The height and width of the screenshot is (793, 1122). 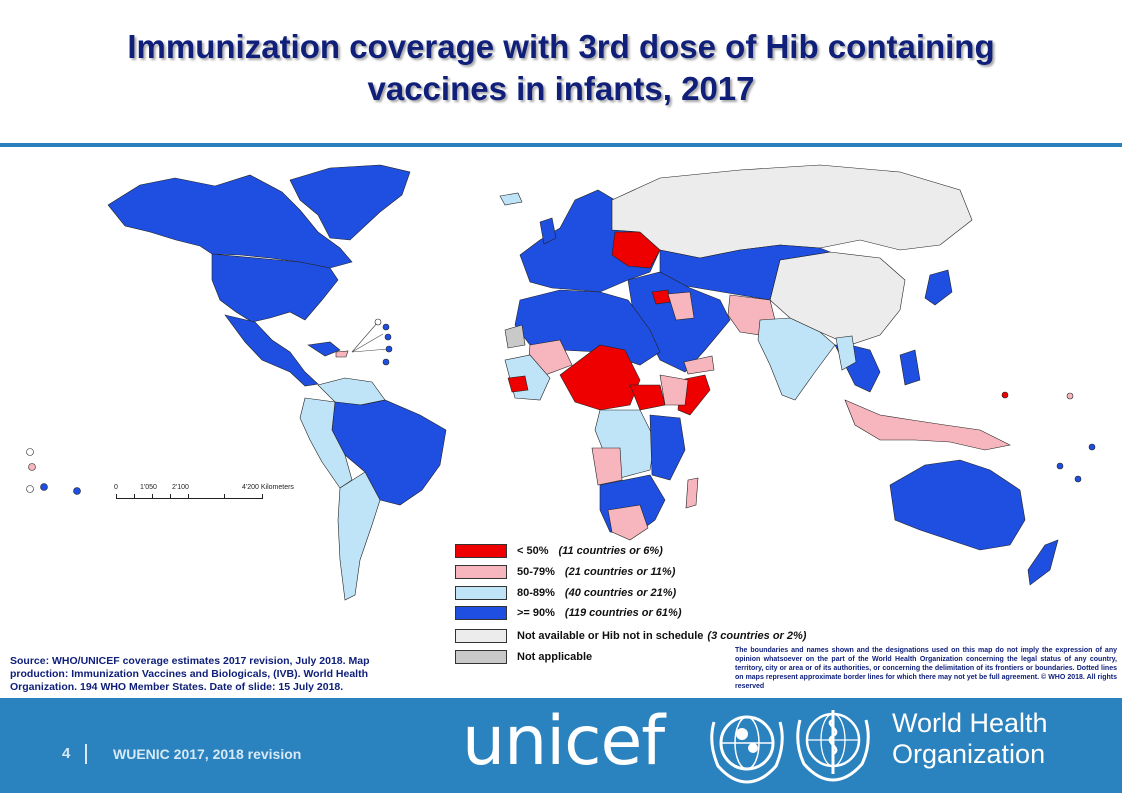 What do you see at coordinates (481, 636) in the screenshot?
I see `legend-swatch-not-available` at bounding box center [481, 636].